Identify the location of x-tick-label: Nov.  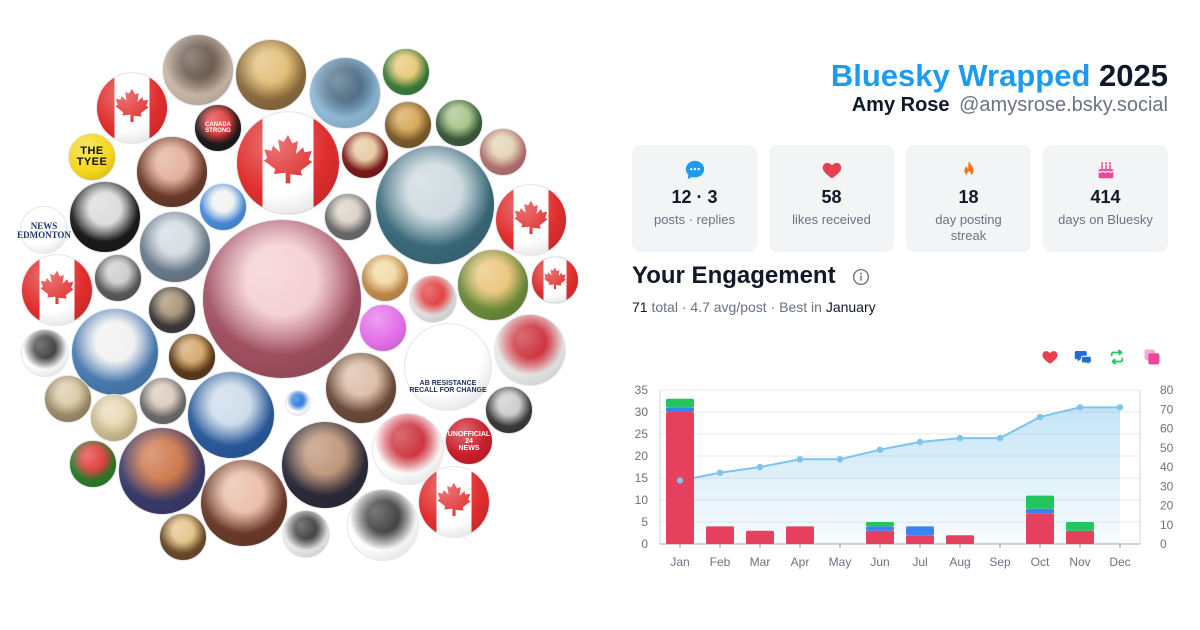
(1079, 562).